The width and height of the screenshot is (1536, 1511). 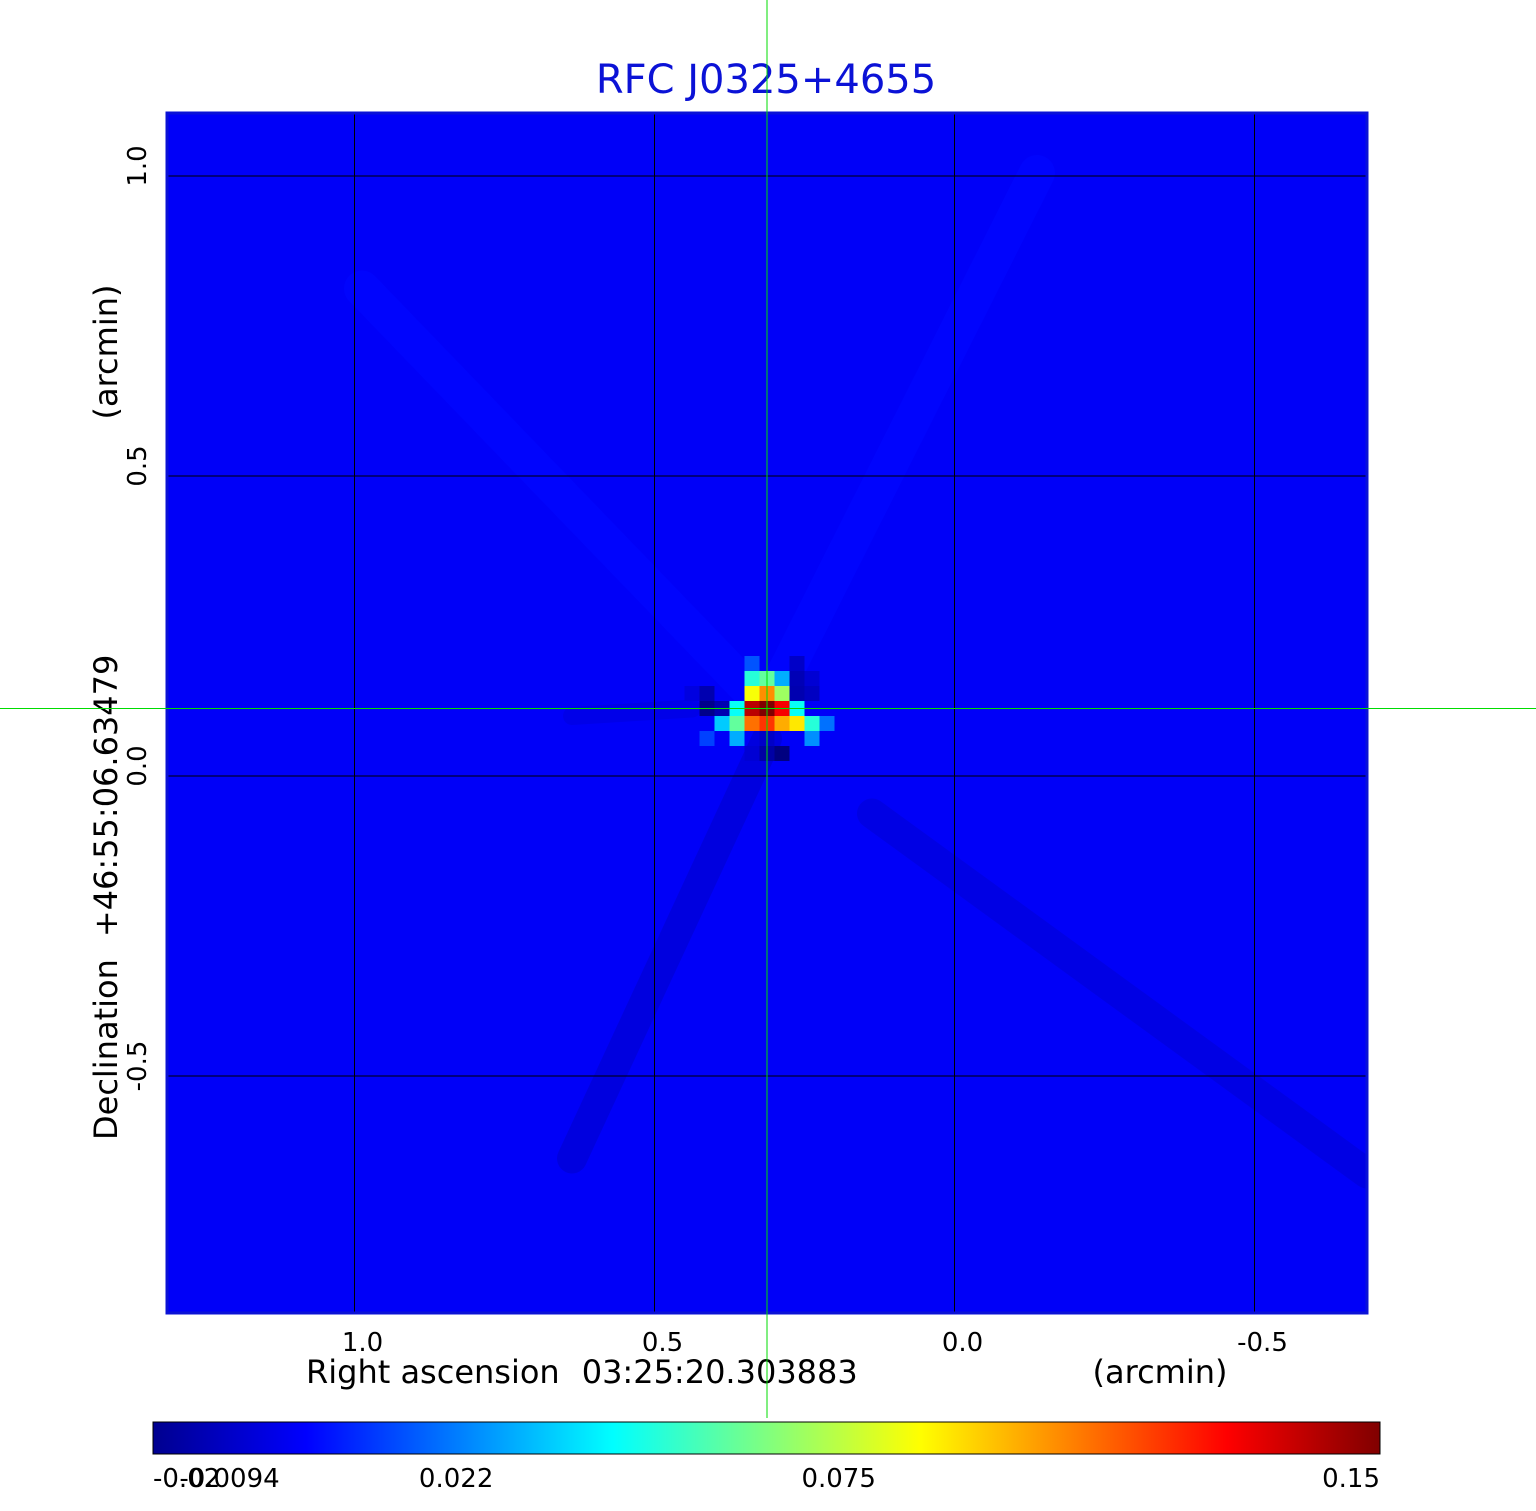 I want to click on x-axis-label: Right ascension 03:25:20.303883, so click(x=582, y=1372).